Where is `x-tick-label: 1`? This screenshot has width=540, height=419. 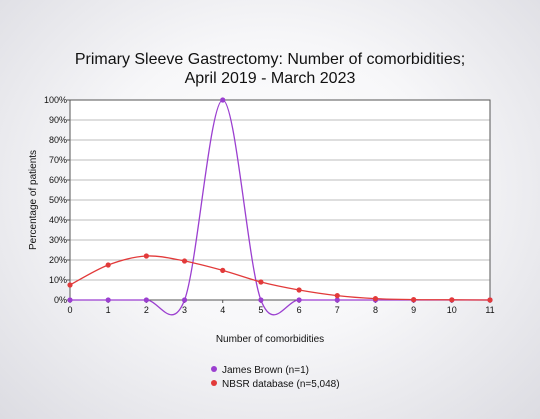 x-tick-label: 1 is located at coordinates (108, 310).